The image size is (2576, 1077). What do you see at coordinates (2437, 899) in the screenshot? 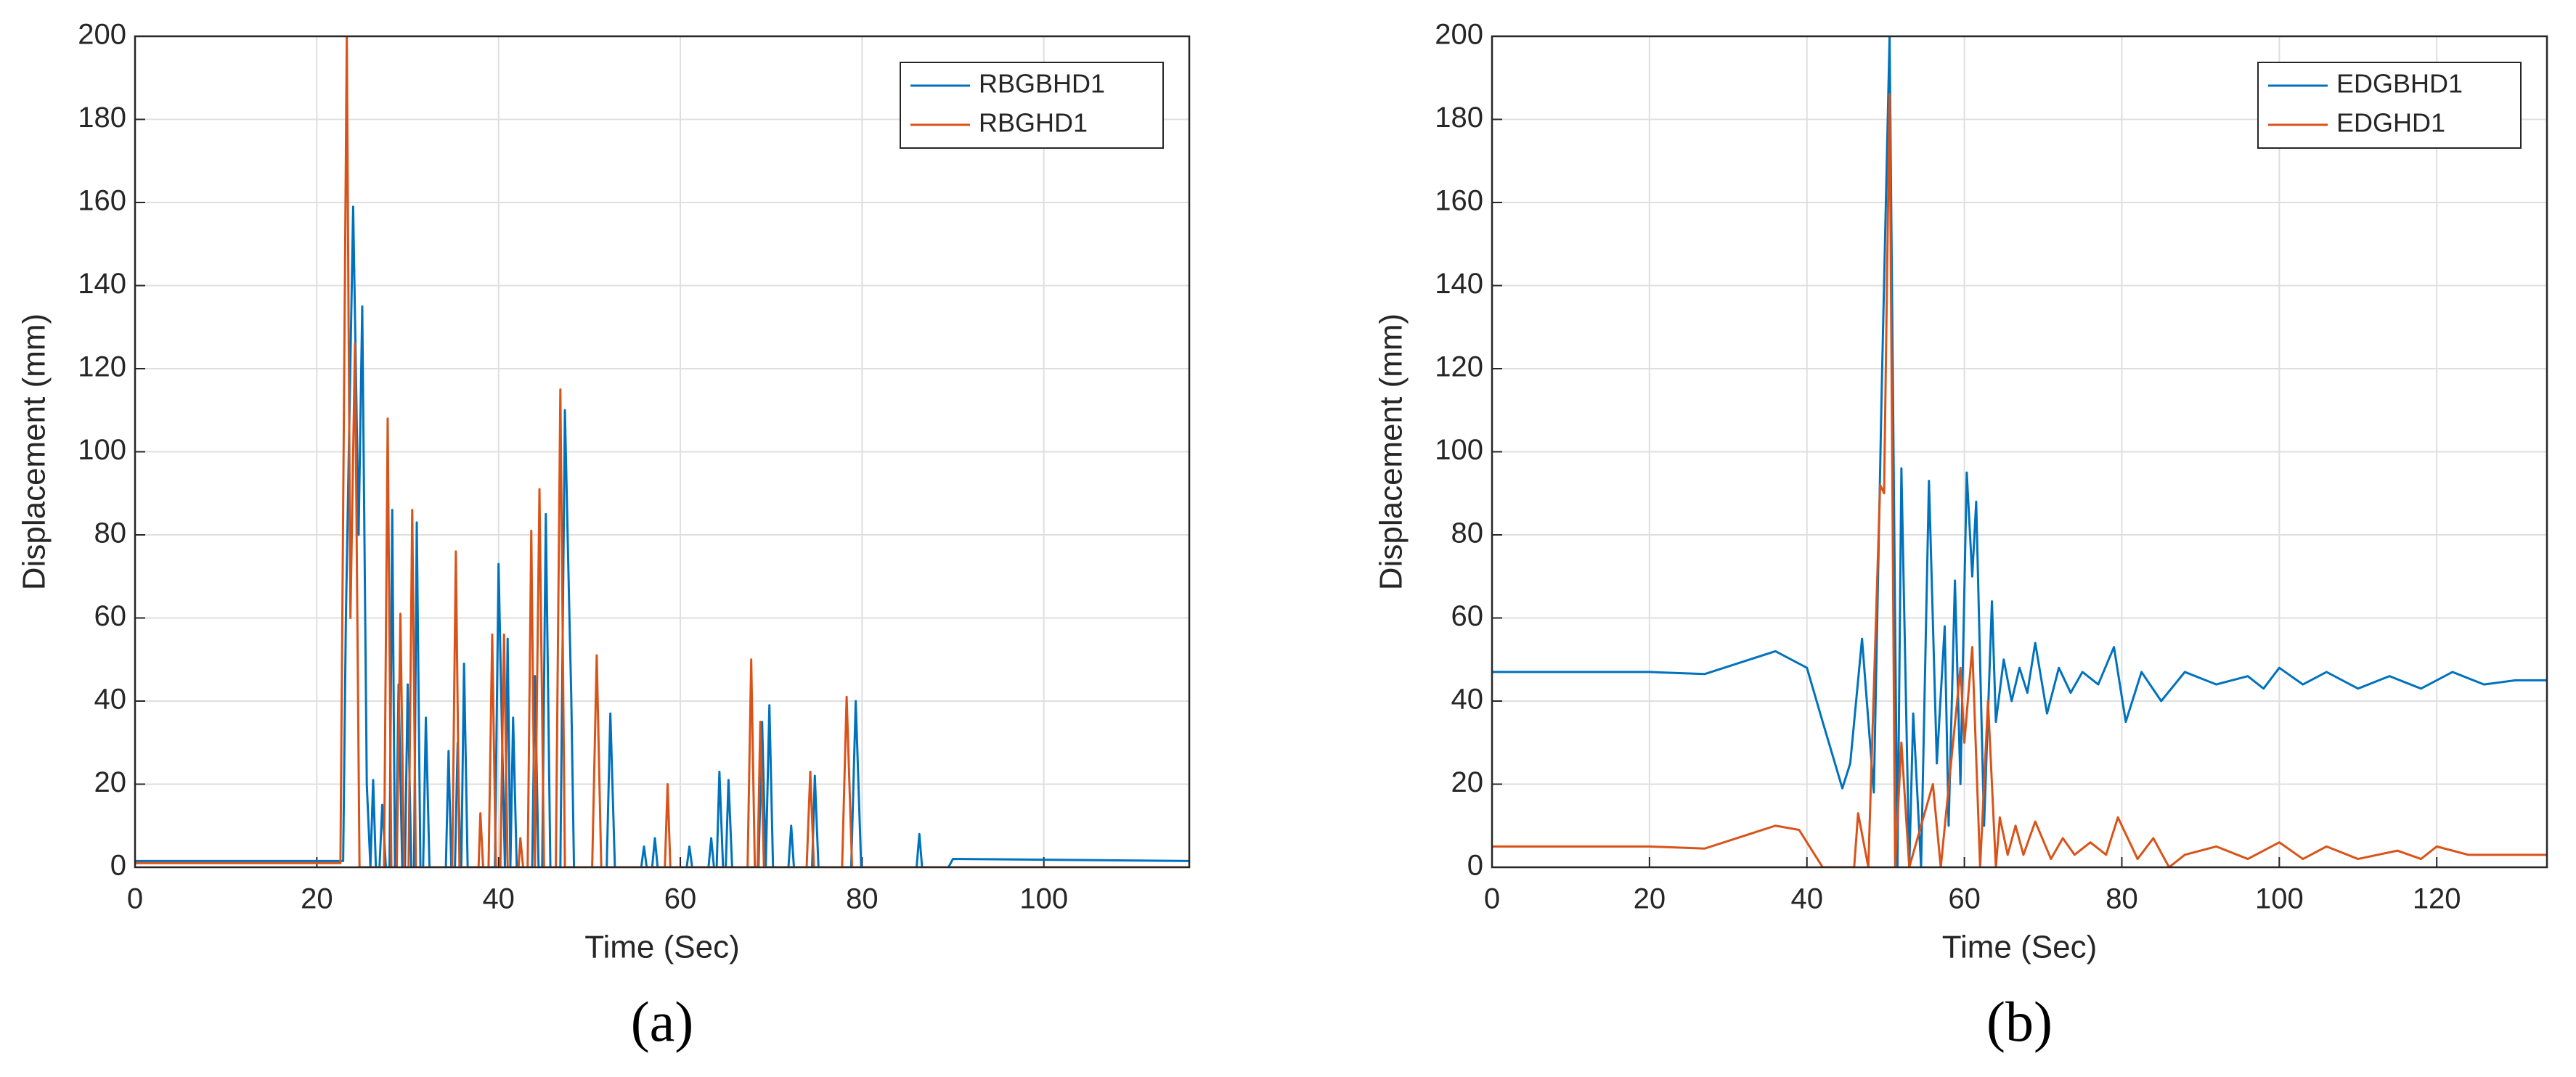
I see `x-tick-label: 120` at bounding box center [2437, 899].